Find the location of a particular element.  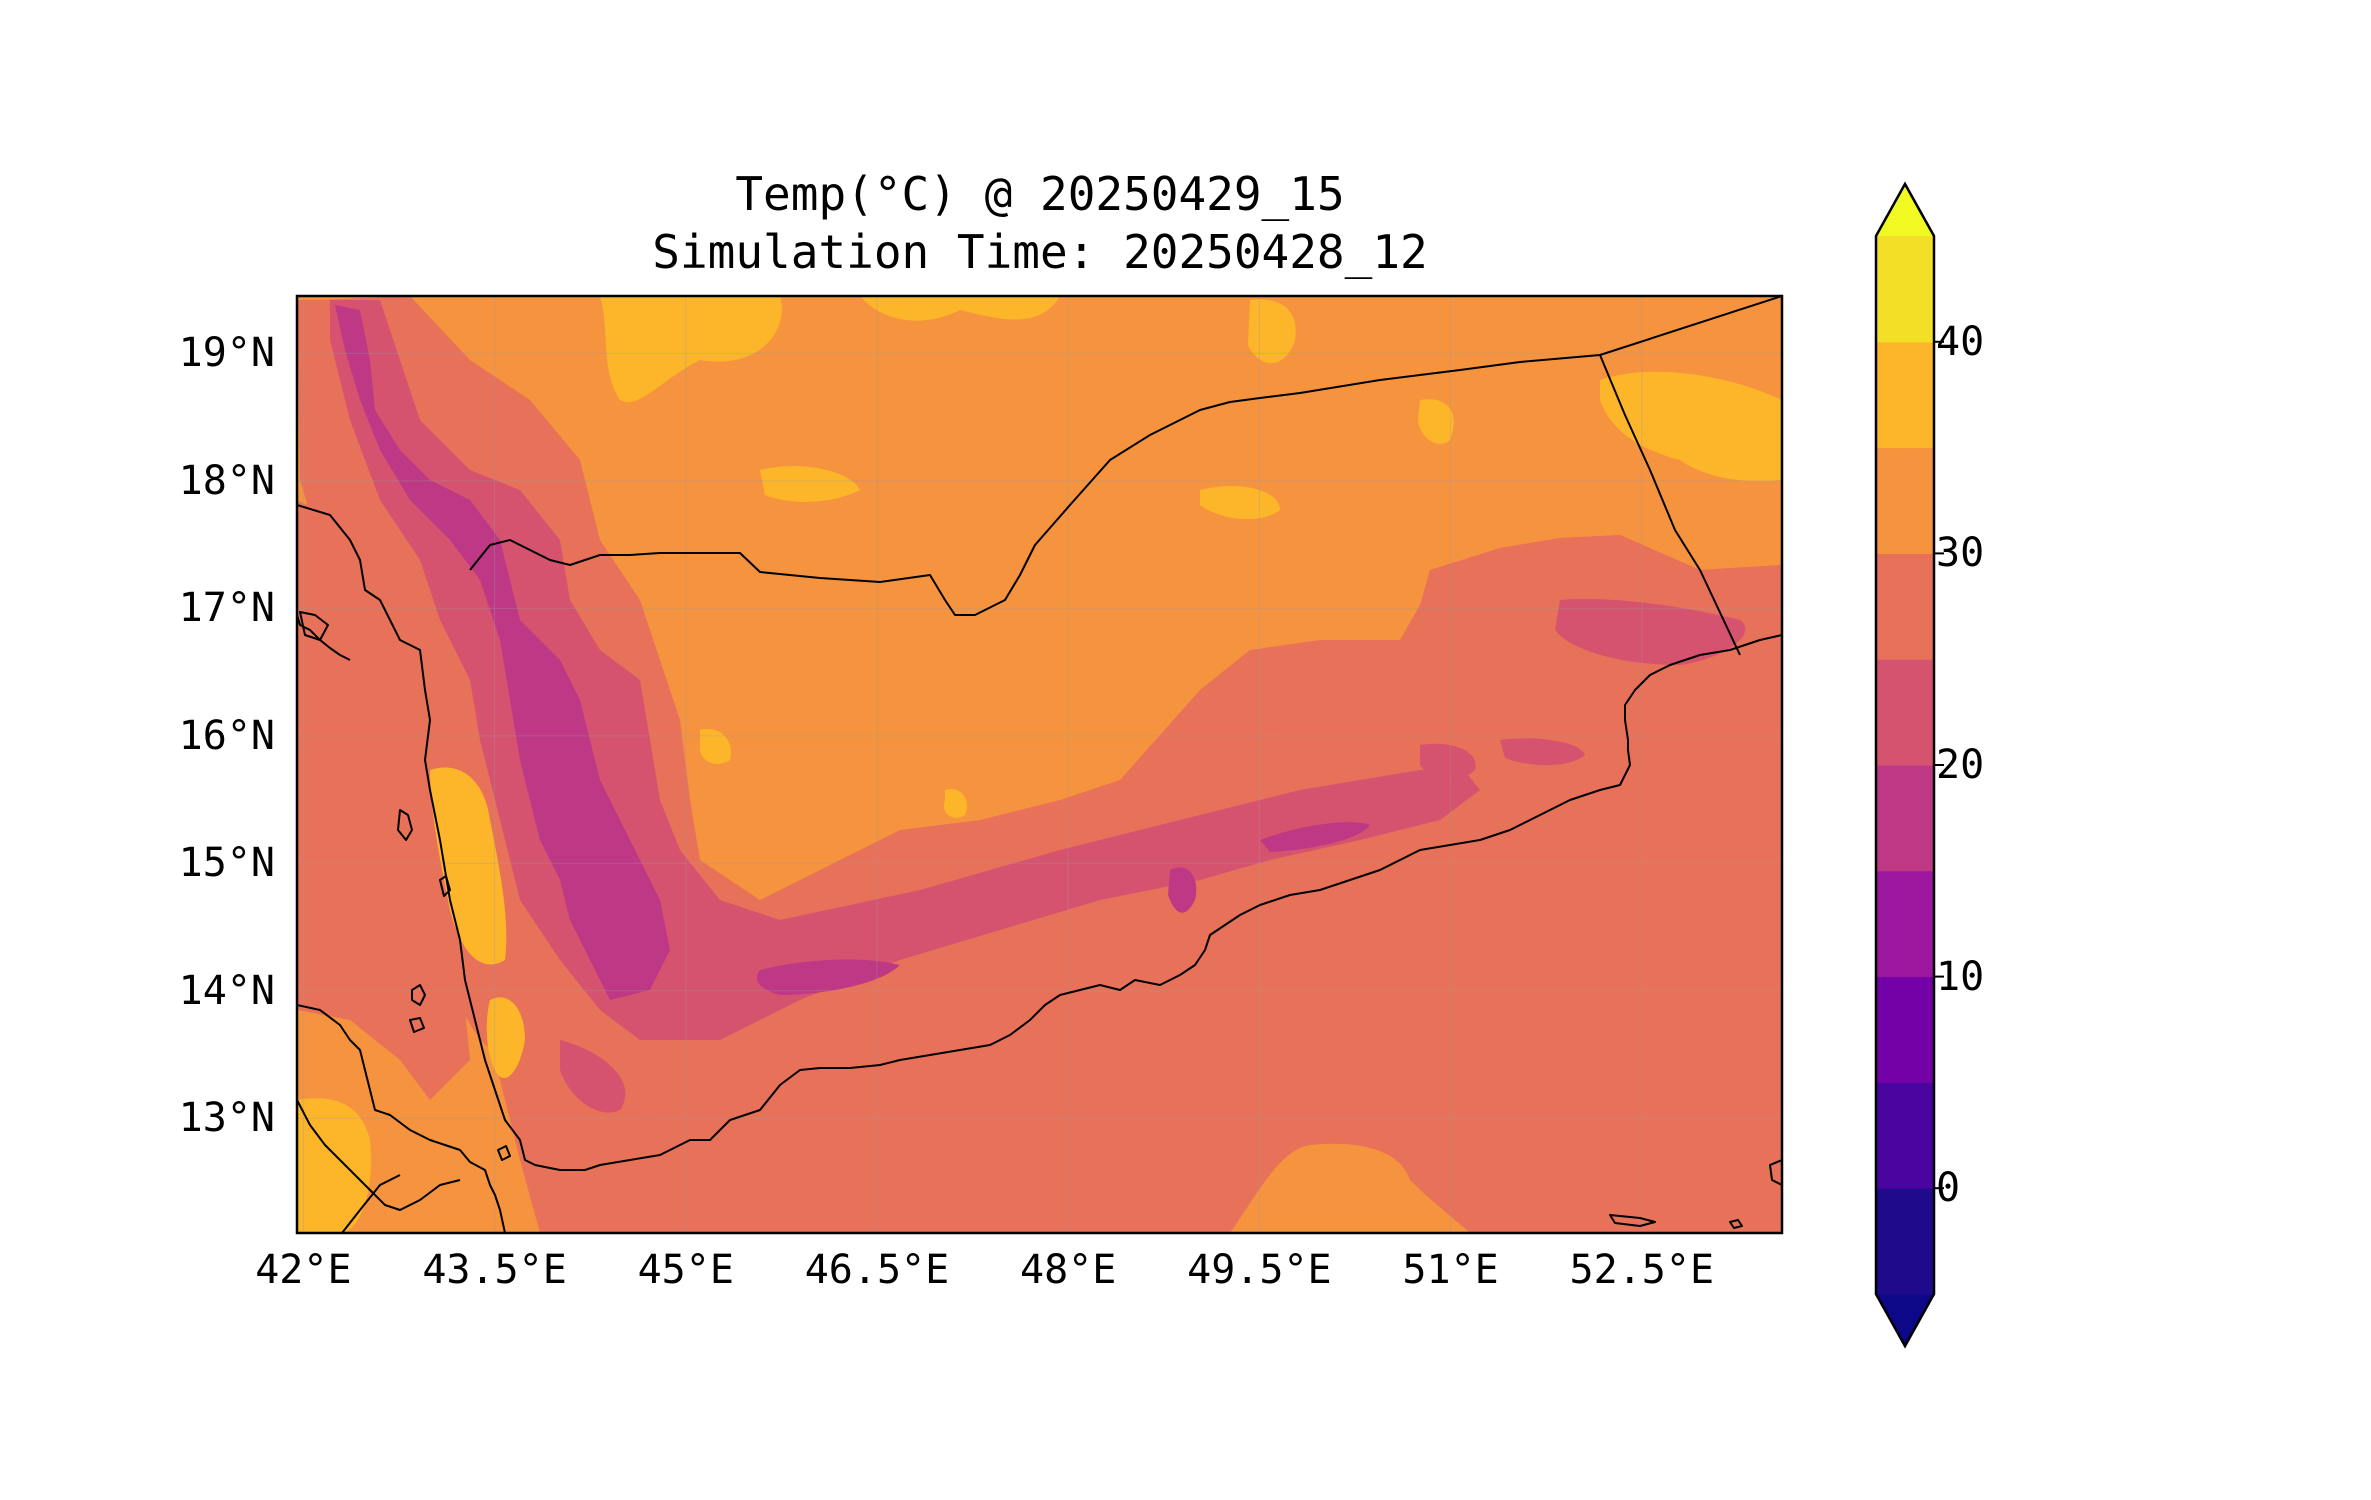

colorbar-over-extension is located at coordinates (1905, 210).